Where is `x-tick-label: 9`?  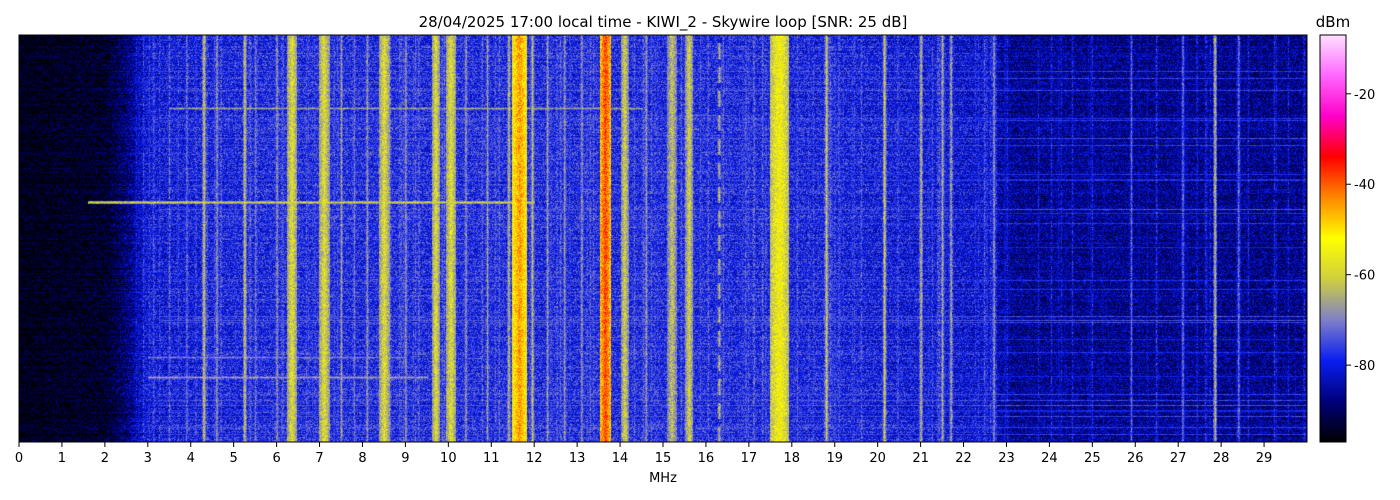 x-tick-label: 9 is located at coordinates (405, 458).